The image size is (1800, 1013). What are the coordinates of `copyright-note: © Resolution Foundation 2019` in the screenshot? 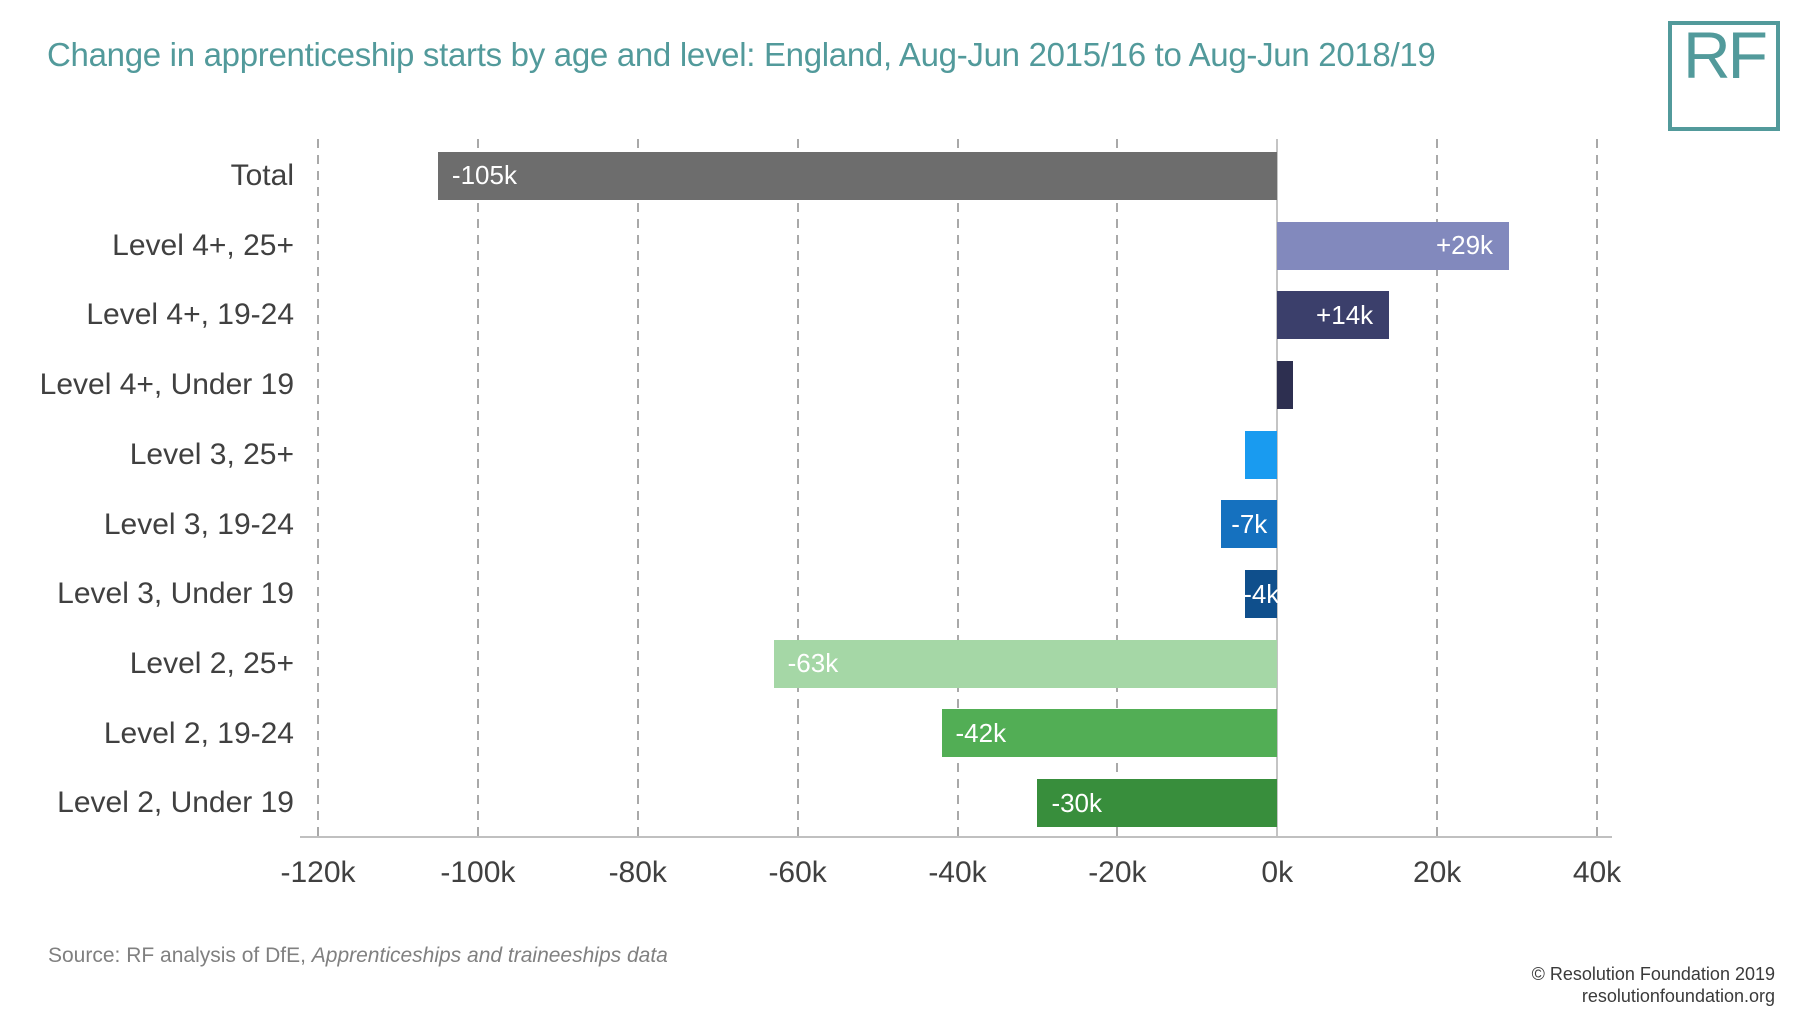 It's located at (1653, 974).